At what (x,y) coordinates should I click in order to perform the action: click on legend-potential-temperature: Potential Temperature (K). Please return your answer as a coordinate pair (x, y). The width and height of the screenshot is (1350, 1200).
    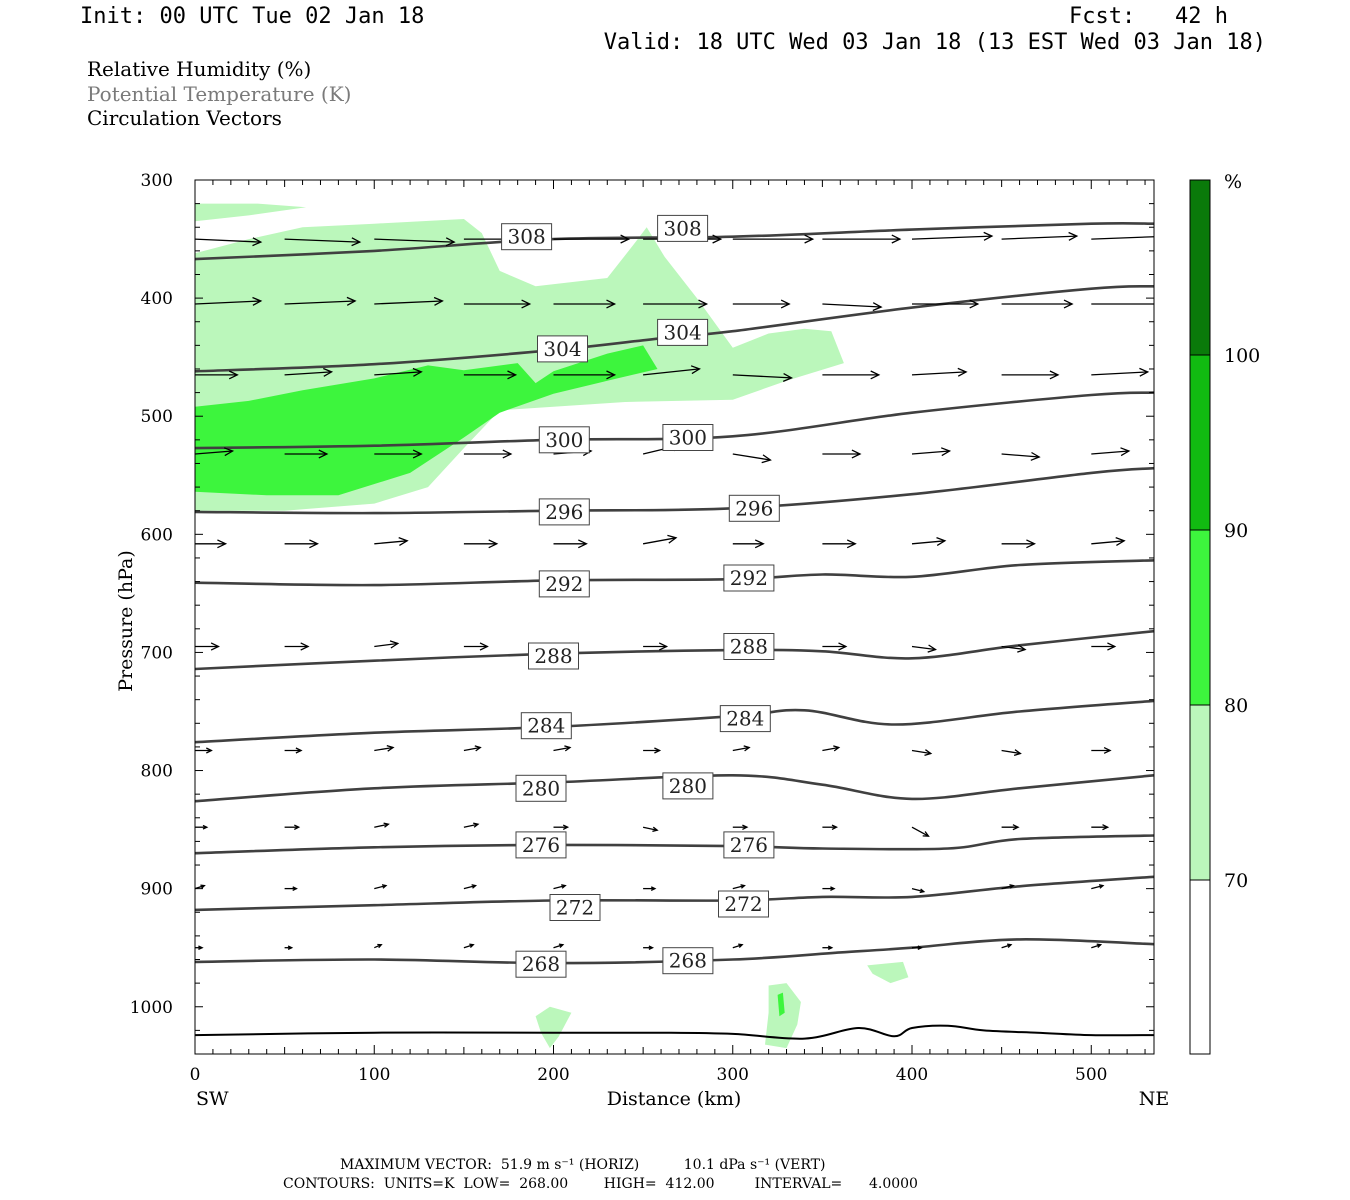
    Looking at the image, I should click on (219, 94).